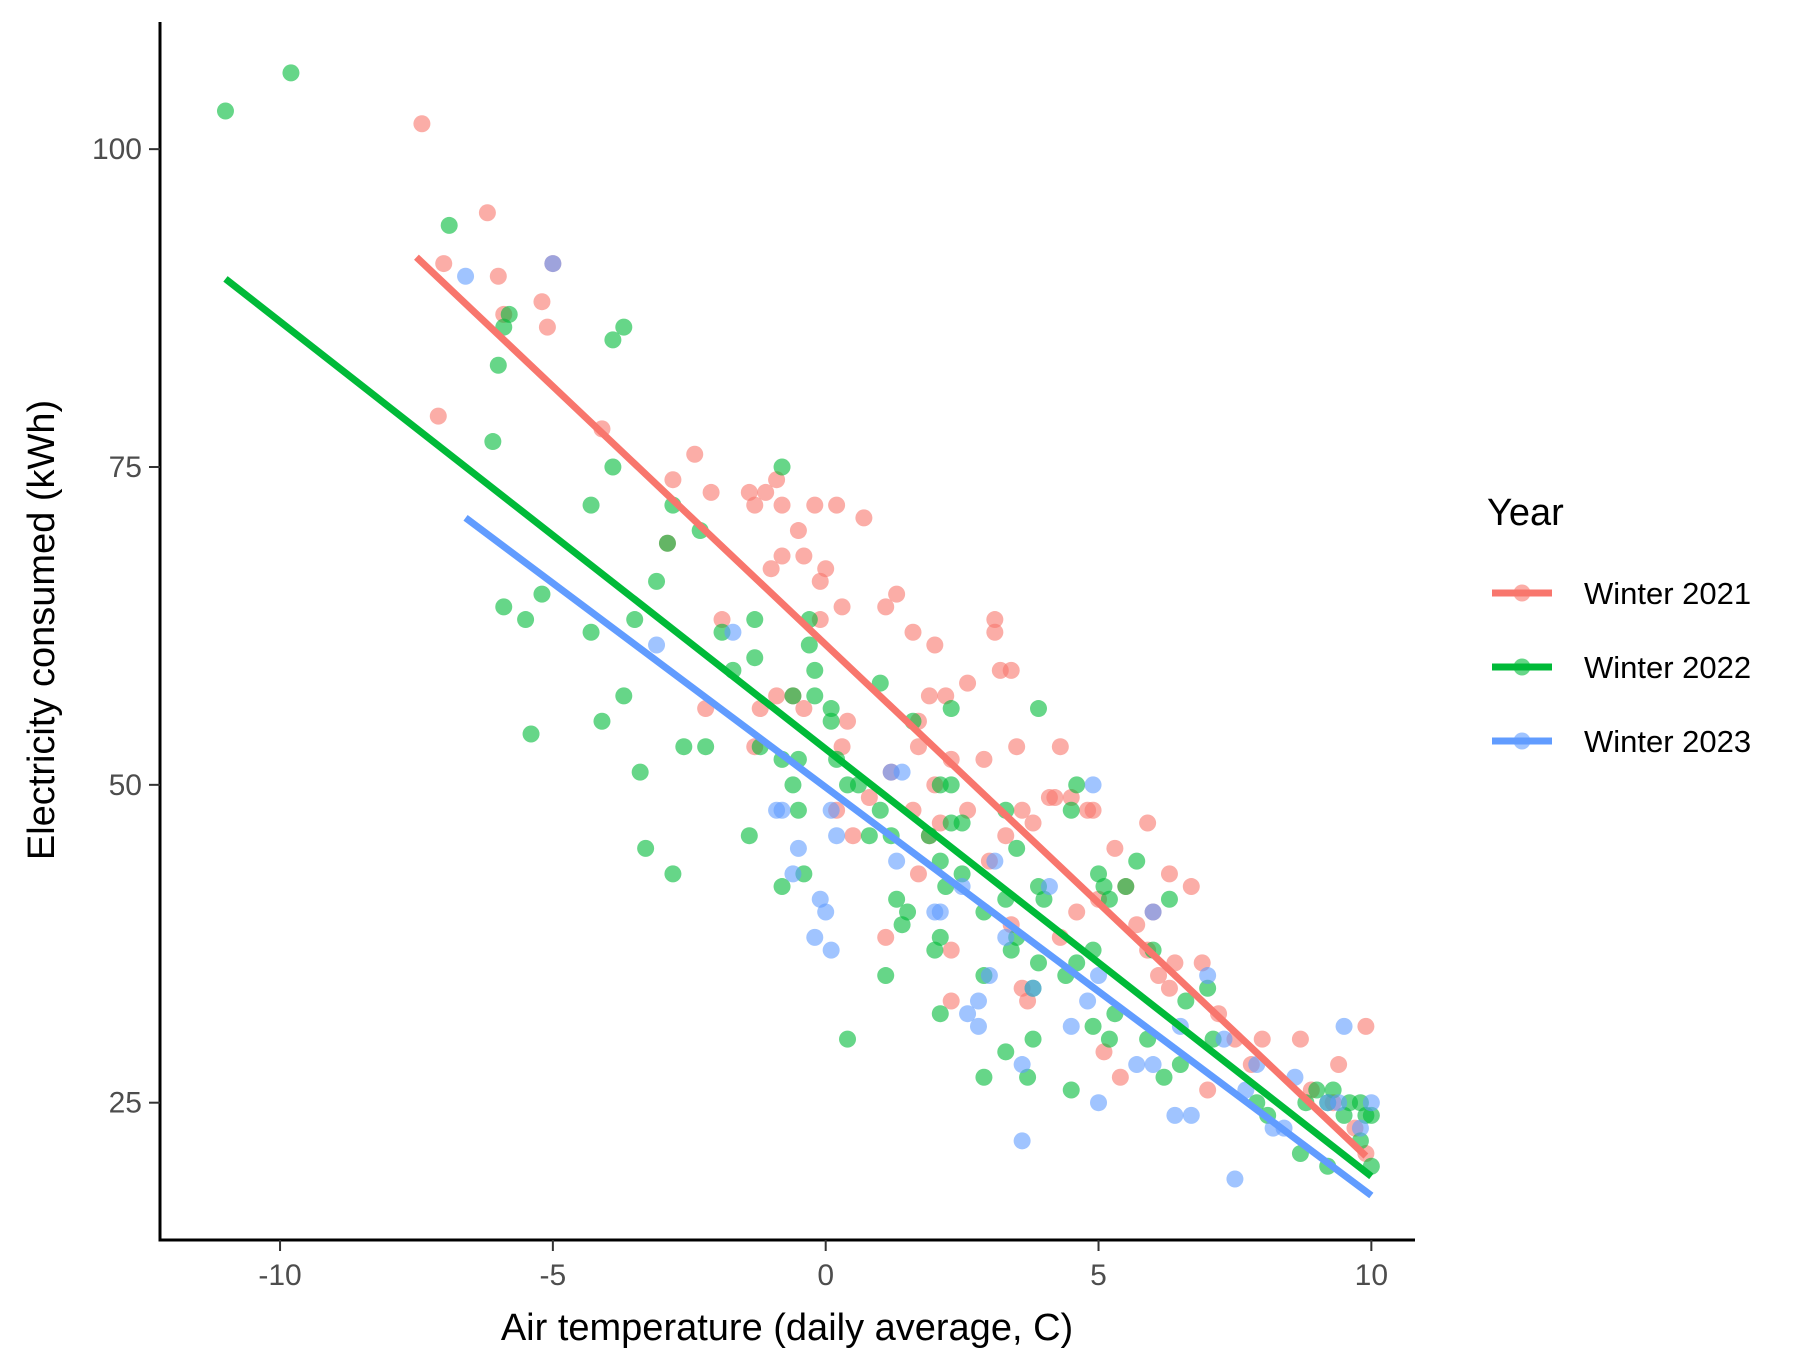 This screenshot has width=1800, height=1350. I want to click on x-tick-label: -5, so click(553, 1275).